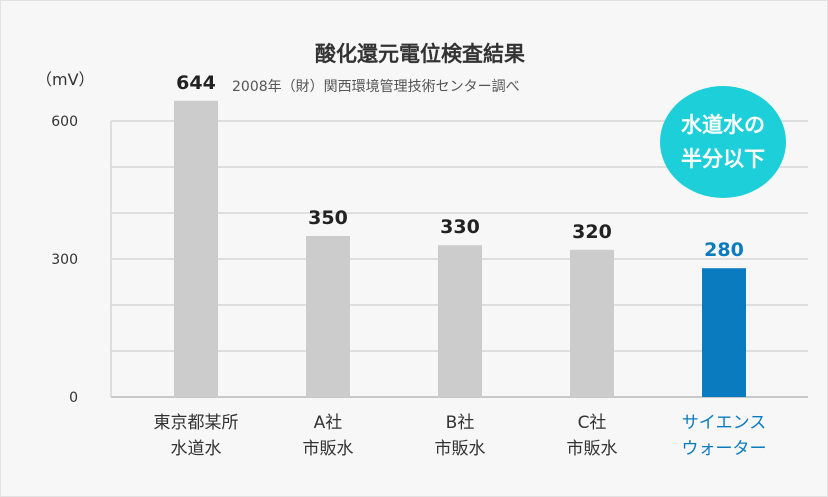 Image resolution: width=828 pixels, height=497 pixels. Describe the element at coordinates (328, 423) in the screenshot. I see `x-tick-label: A社` at that location.